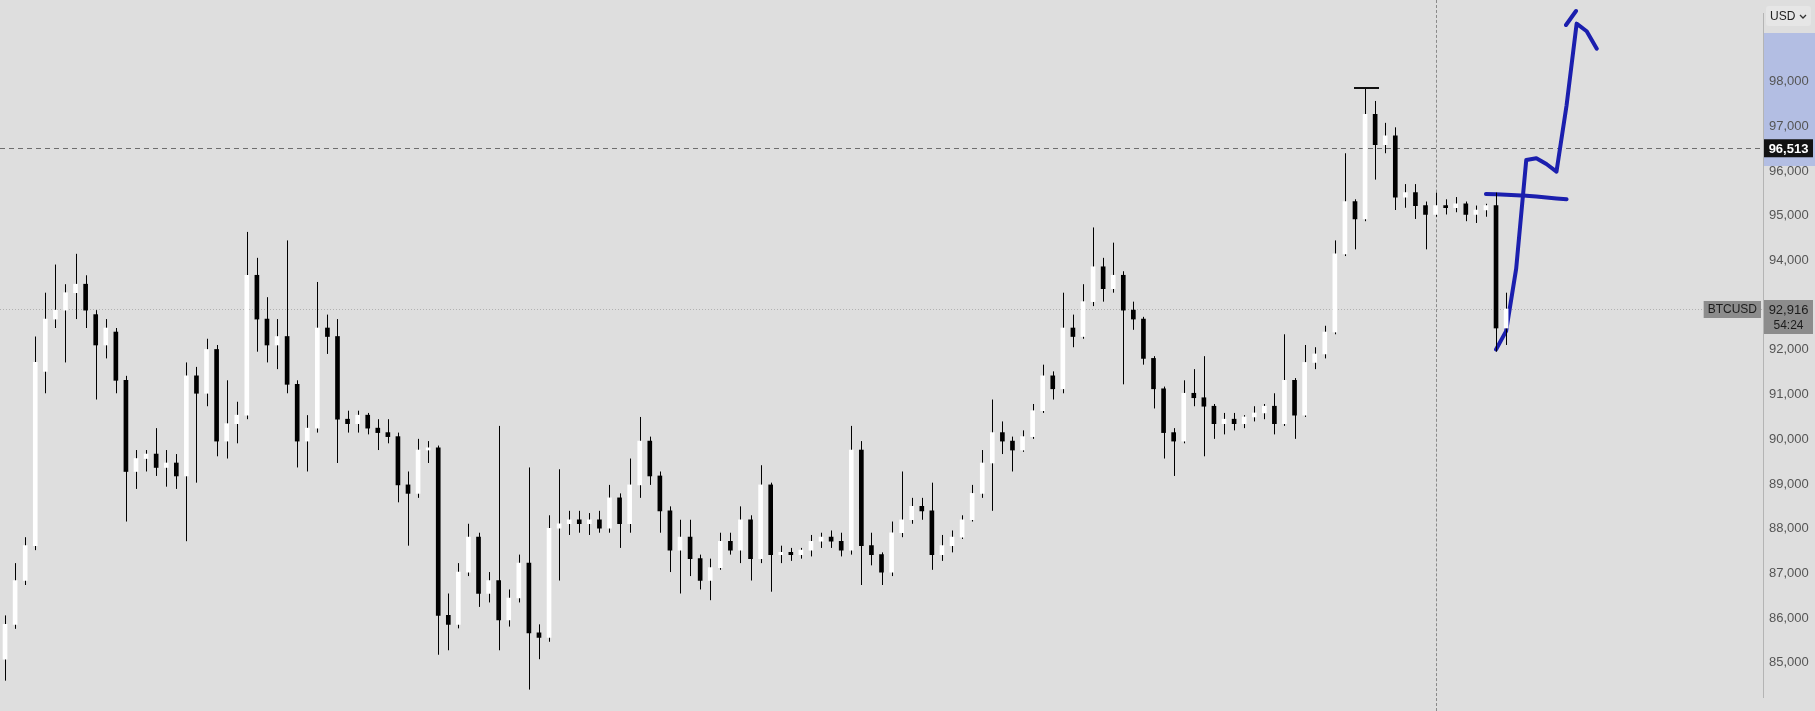 This screenshot has width=1815, height=711. What do you see at coordinates (1789, 126) in the screenshot?
I see `y-tick-label: 97,000` at bounding box center [1789, 126].